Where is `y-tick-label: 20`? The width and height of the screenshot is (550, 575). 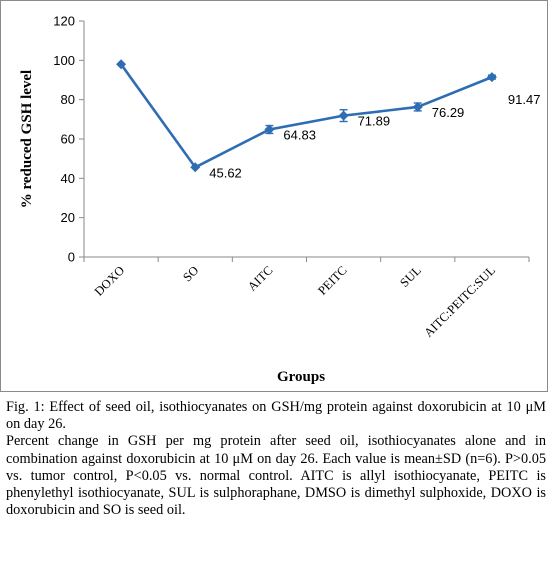 y-tick-label: 20 is located at coordinates (68, 217).